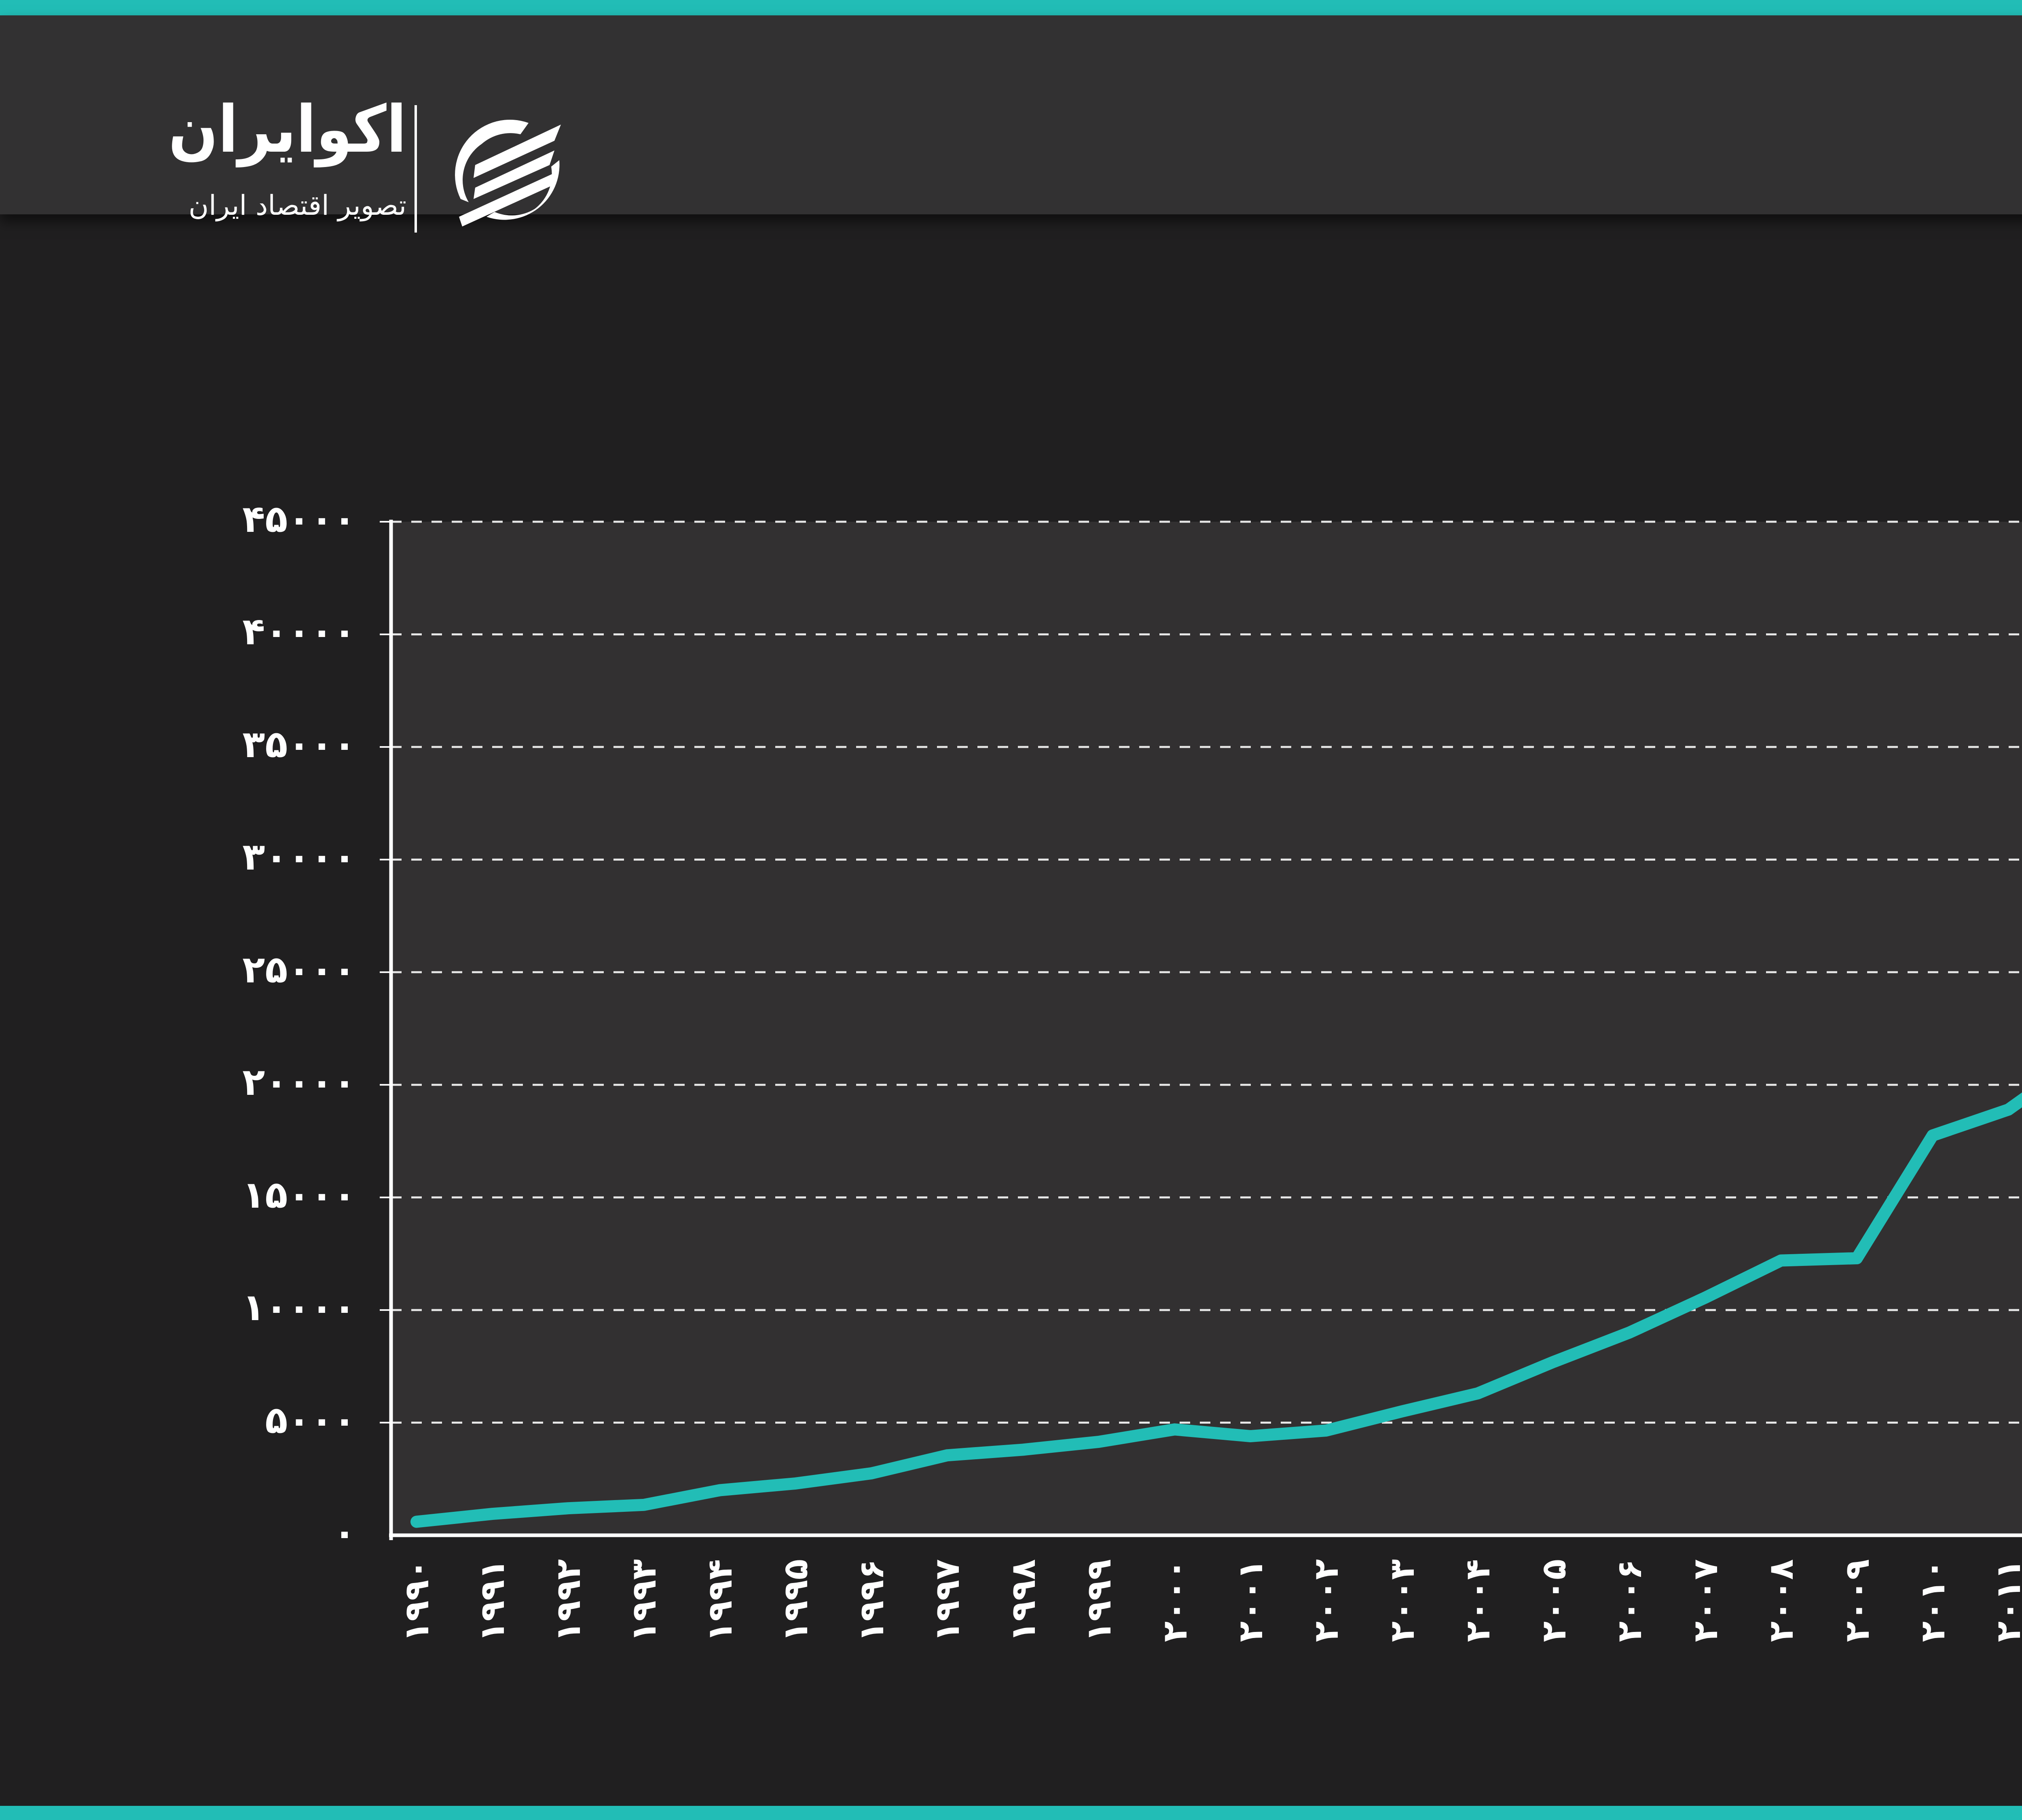 This screenshot has width=2022, height=1820. What do you see at coordinates (299, 857) in the screenshot?
I see `y-tick-label: ۳۰۰۰۰` at bounding box center [299, 857].